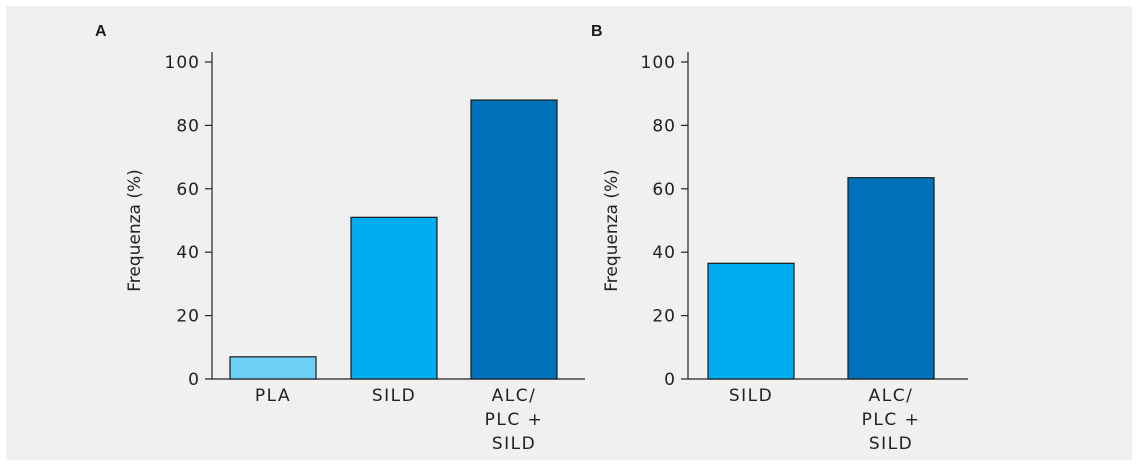  Describe the element at coordinates (597, 31) in the screenshot. I see `panel-letter: B` at that location.